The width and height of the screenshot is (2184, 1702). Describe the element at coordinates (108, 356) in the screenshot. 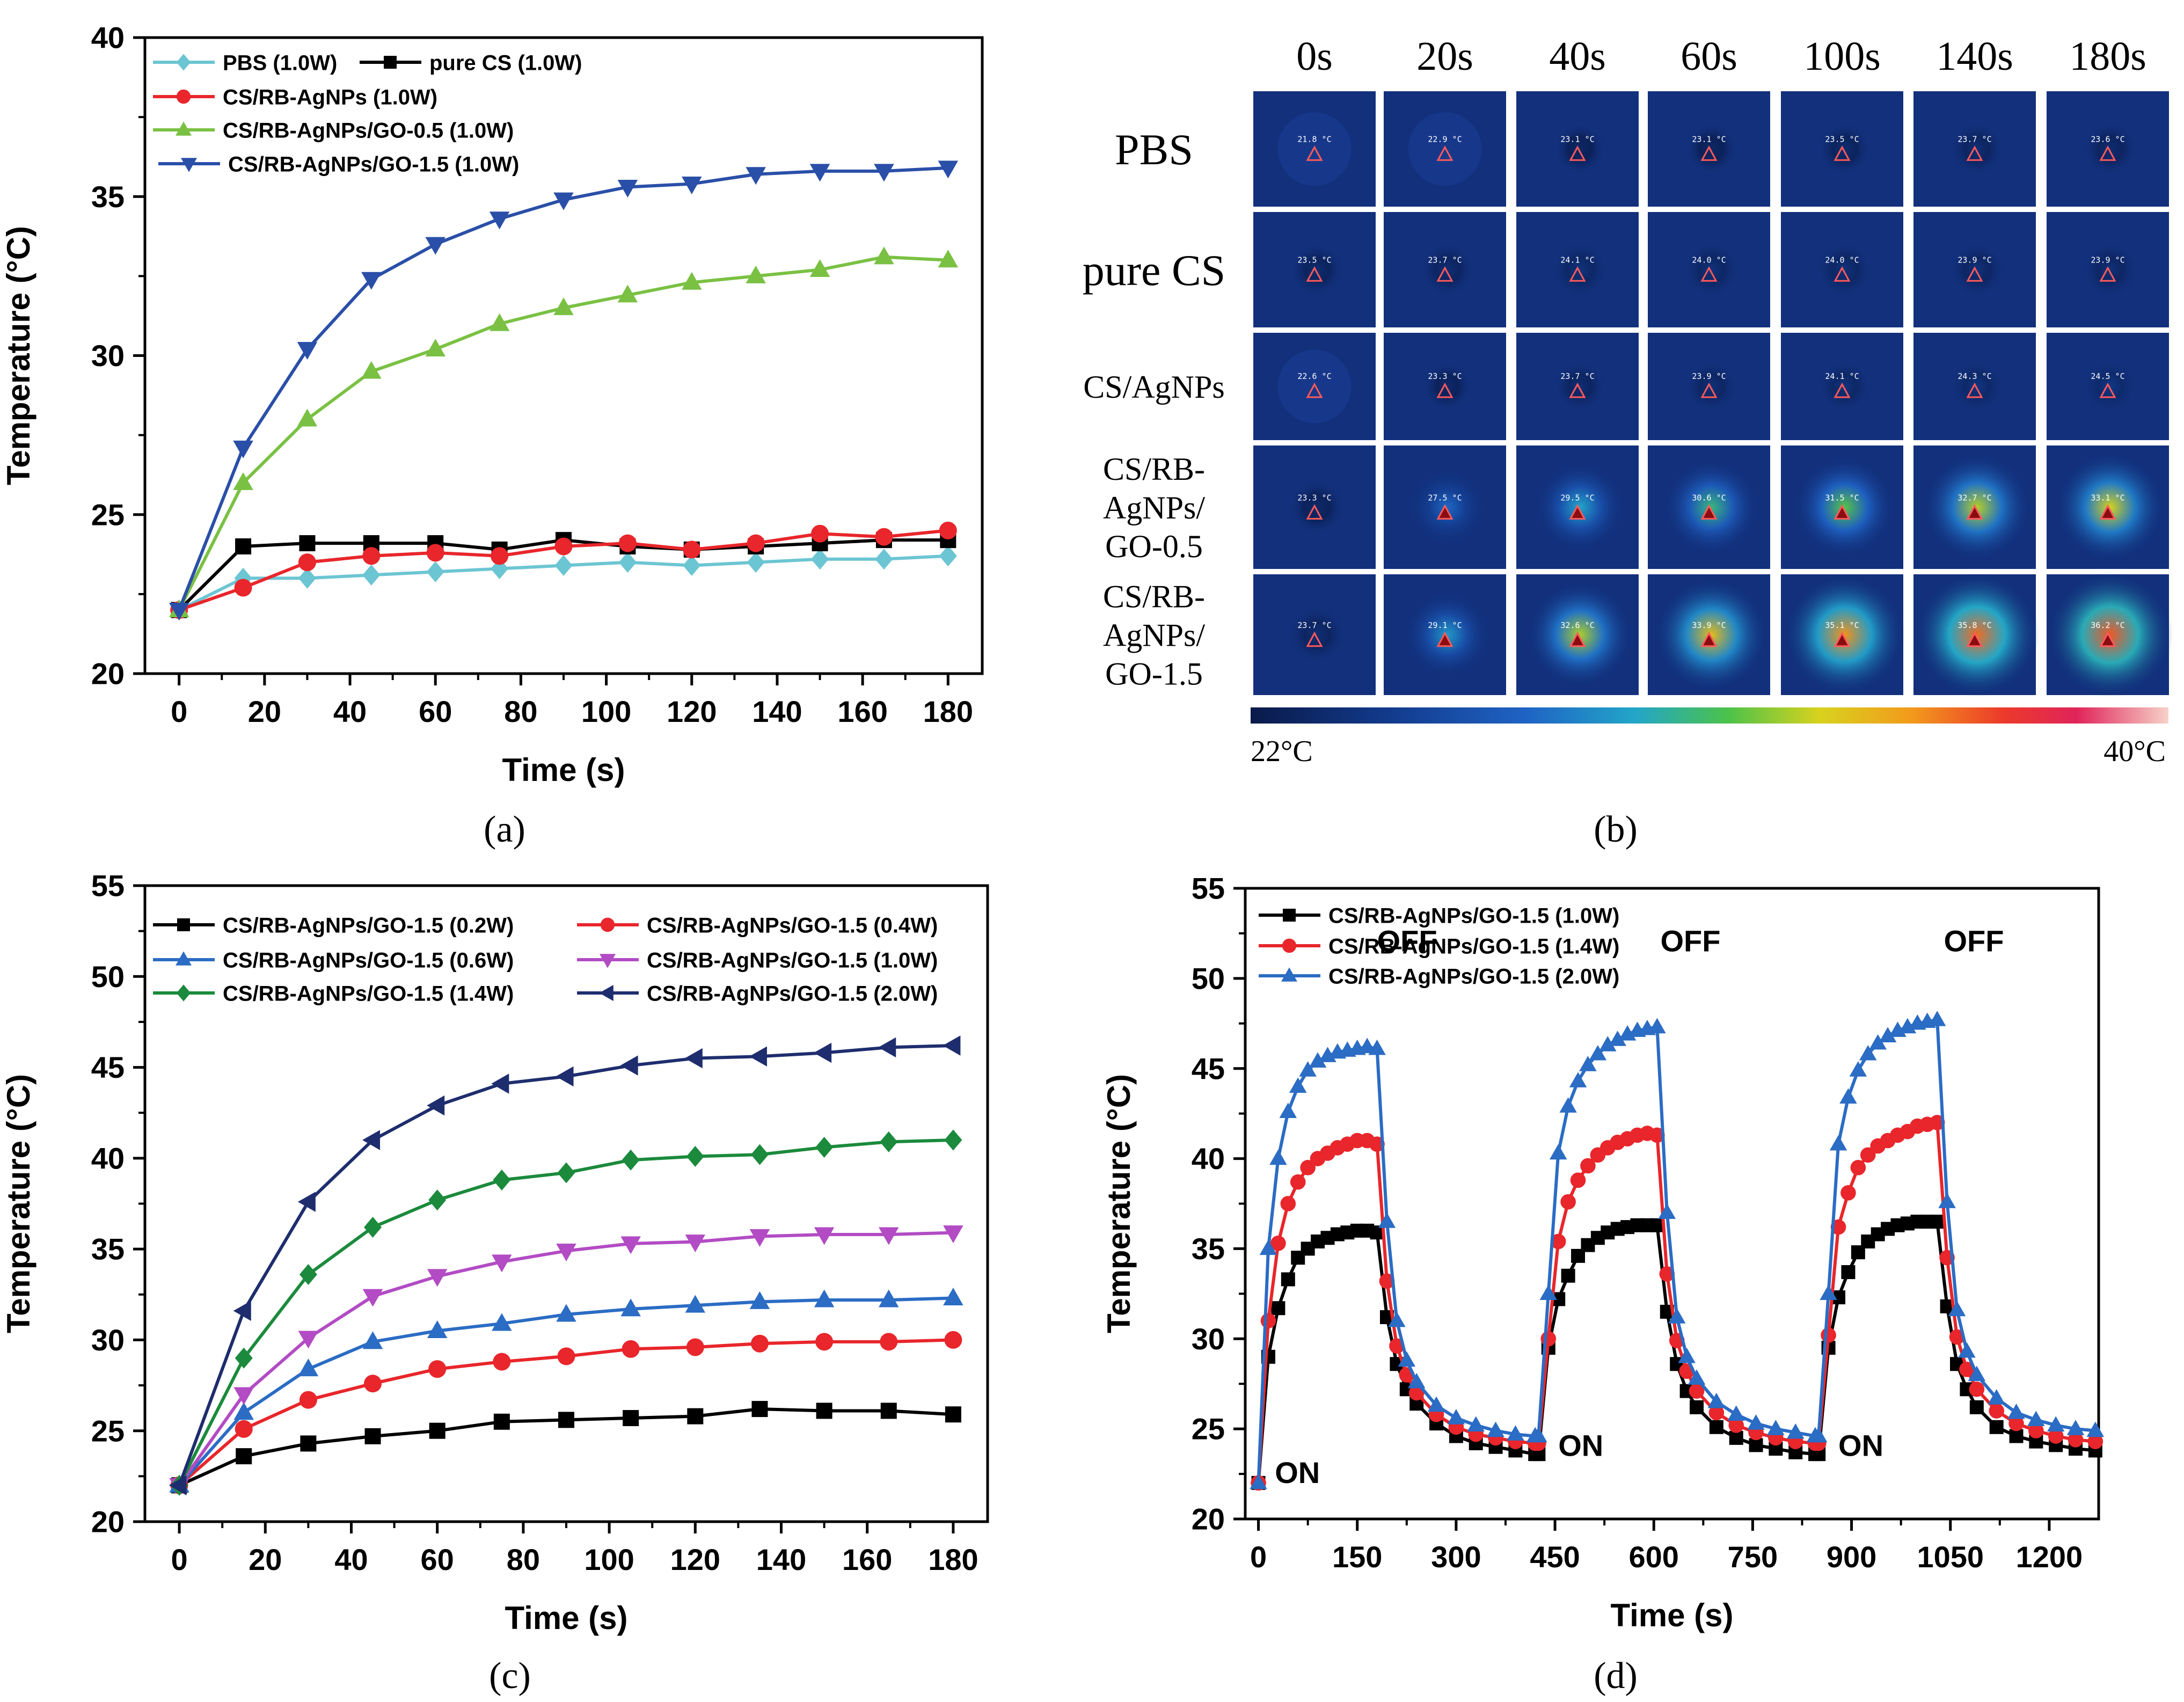

I see `y-tick-label: 30` at that location.